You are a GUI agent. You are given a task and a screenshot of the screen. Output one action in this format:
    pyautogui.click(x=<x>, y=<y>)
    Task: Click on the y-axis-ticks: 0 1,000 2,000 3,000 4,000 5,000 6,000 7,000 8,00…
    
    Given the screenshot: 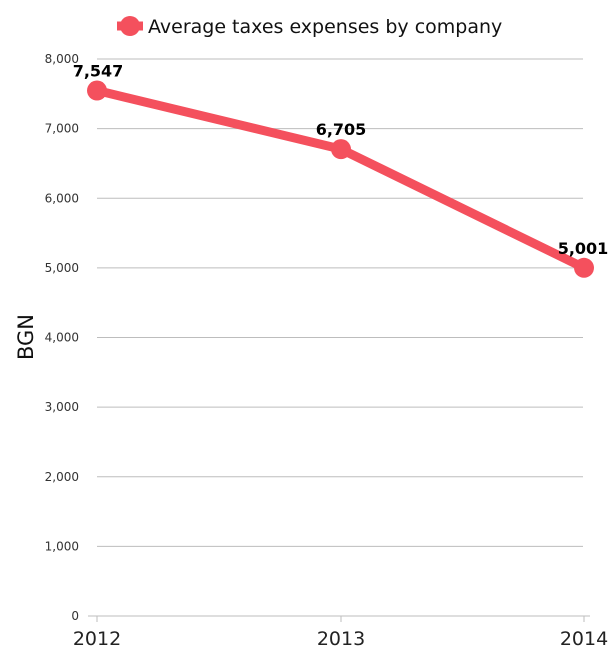 What is the action you would take?
    pyautogui.click(x=62, y=337)
    